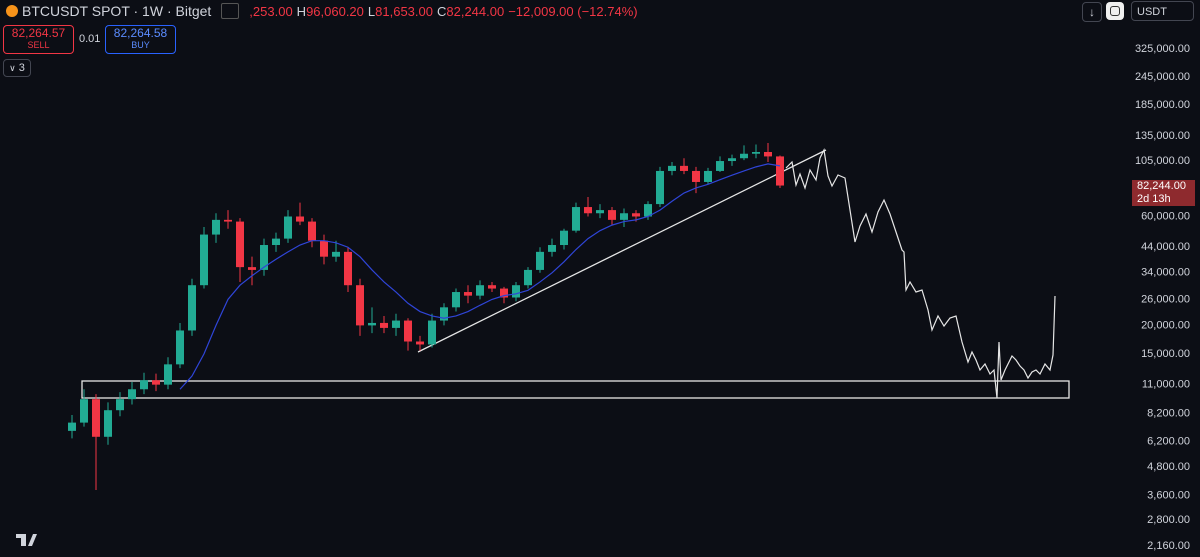 The width and height of the screenshot is (1200, 557). What do you see at coordinates (1165, 299) in the screenshot?
I see `y-tick-label: 26,000.00` at bounding box center [1165, 299].